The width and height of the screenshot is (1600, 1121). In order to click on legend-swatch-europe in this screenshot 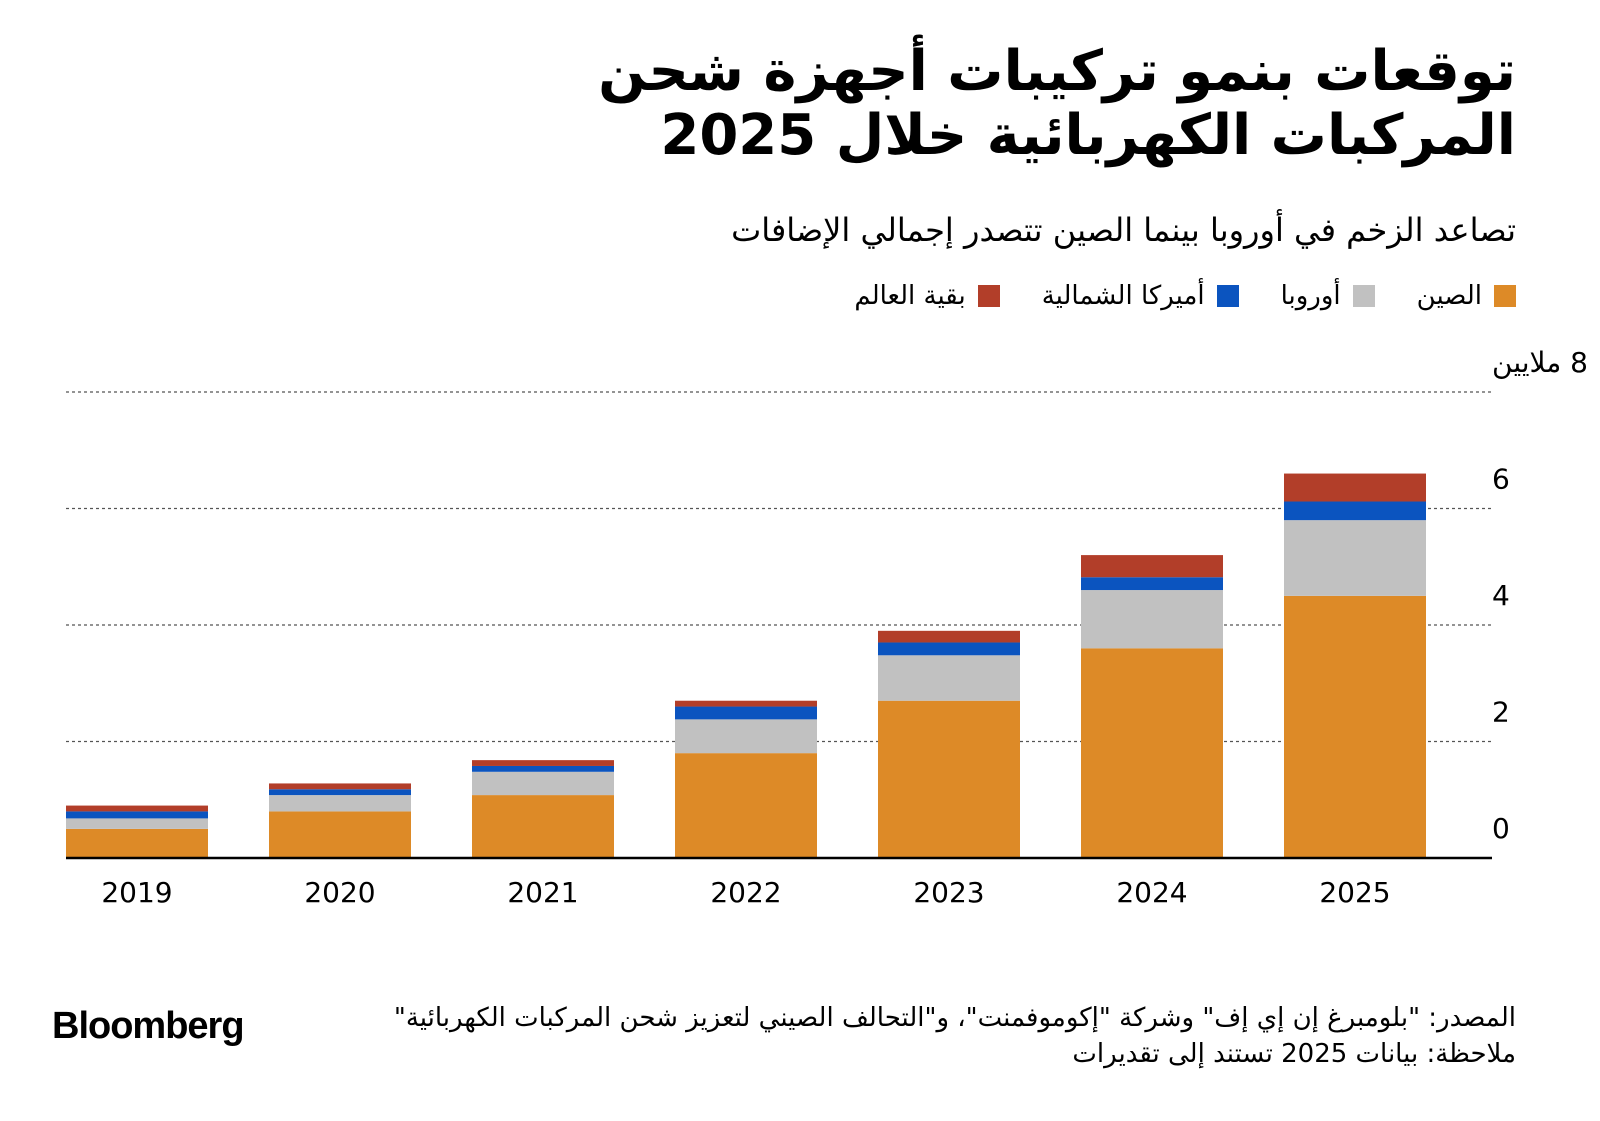, I will do `click(1363, 296)`.